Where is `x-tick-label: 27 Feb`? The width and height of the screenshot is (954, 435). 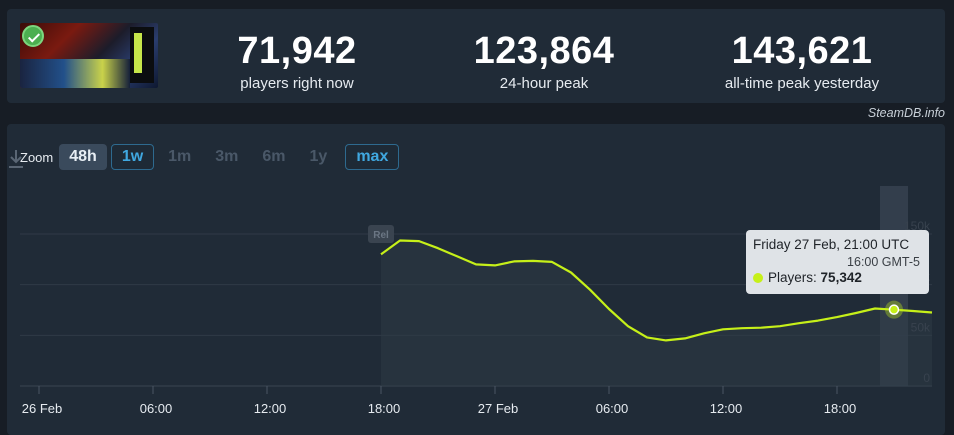 x-tick-label: 27 Feb is located at coordinates (498, 408).